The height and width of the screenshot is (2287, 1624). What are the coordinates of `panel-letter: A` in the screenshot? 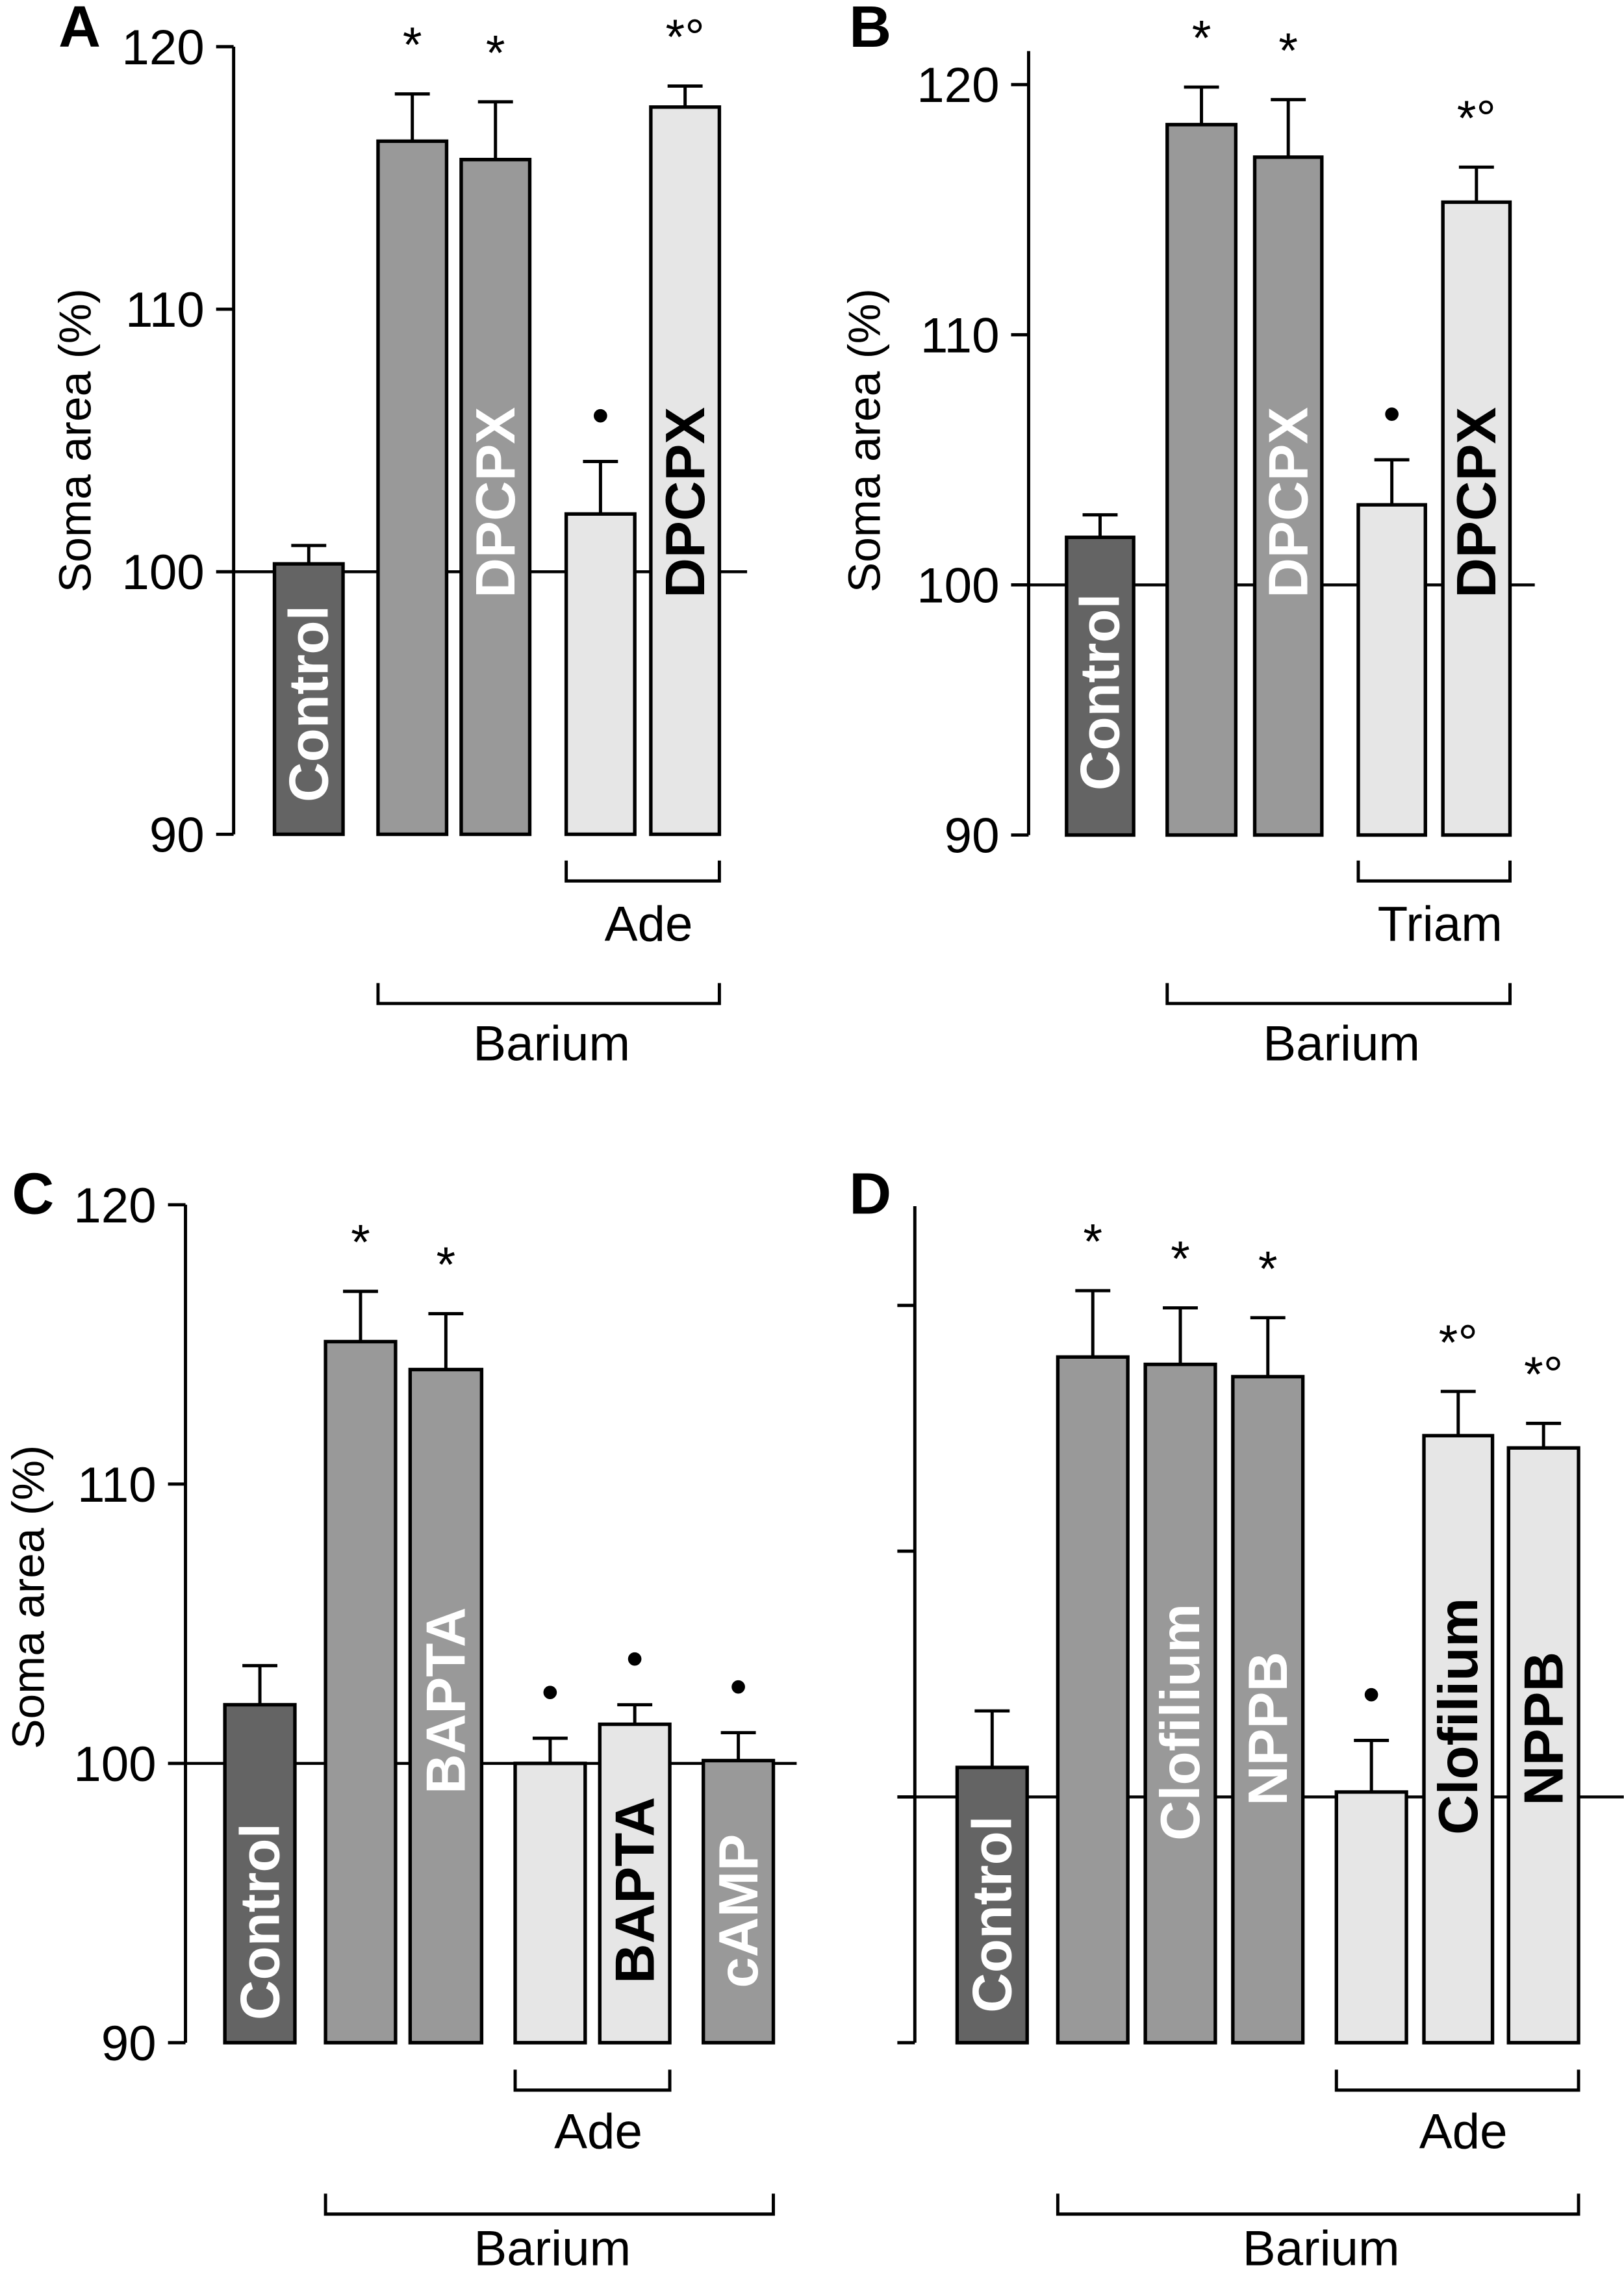 It's located at (79, 30).